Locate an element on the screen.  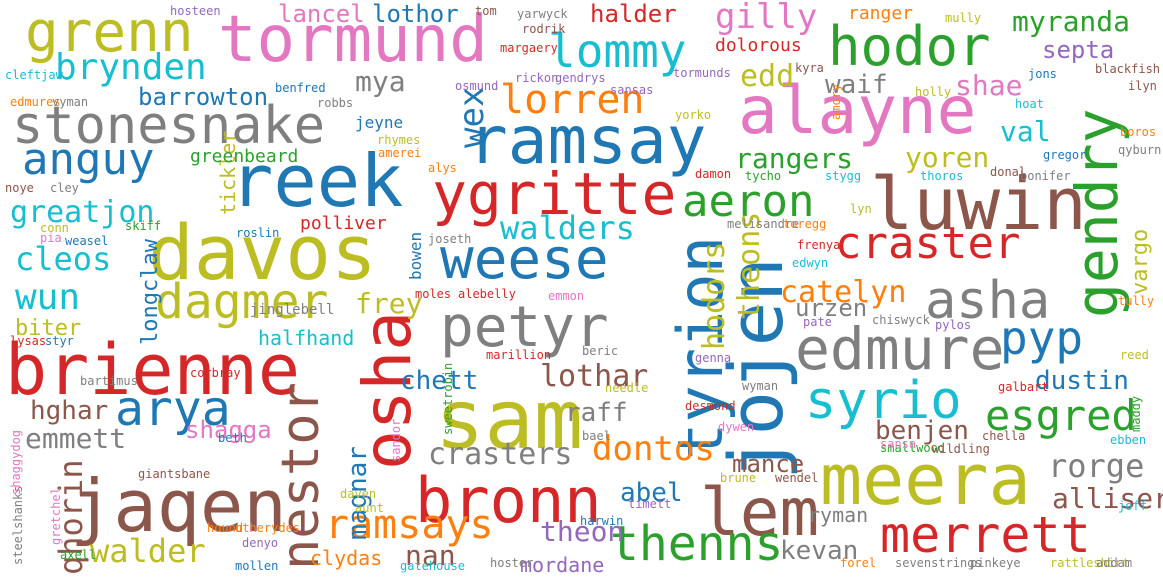
cloud-word-48: rorge is located at coordinates (1096, 466).